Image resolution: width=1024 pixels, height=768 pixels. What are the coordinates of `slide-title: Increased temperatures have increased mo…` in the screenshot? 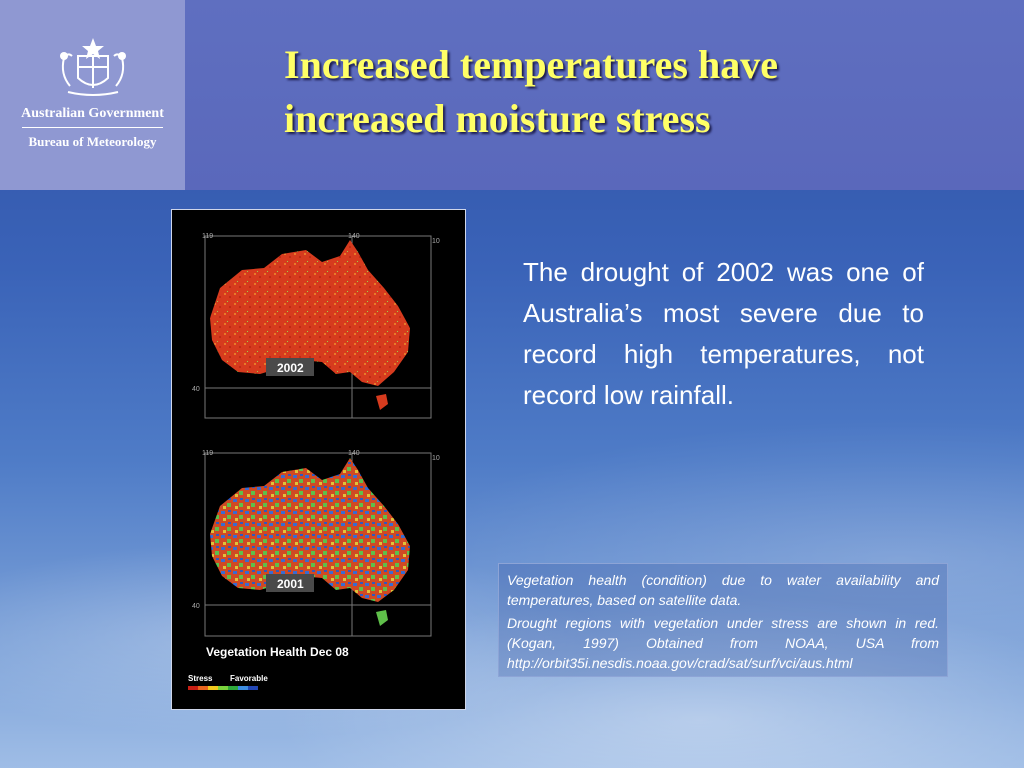 It's located at (634, 92).